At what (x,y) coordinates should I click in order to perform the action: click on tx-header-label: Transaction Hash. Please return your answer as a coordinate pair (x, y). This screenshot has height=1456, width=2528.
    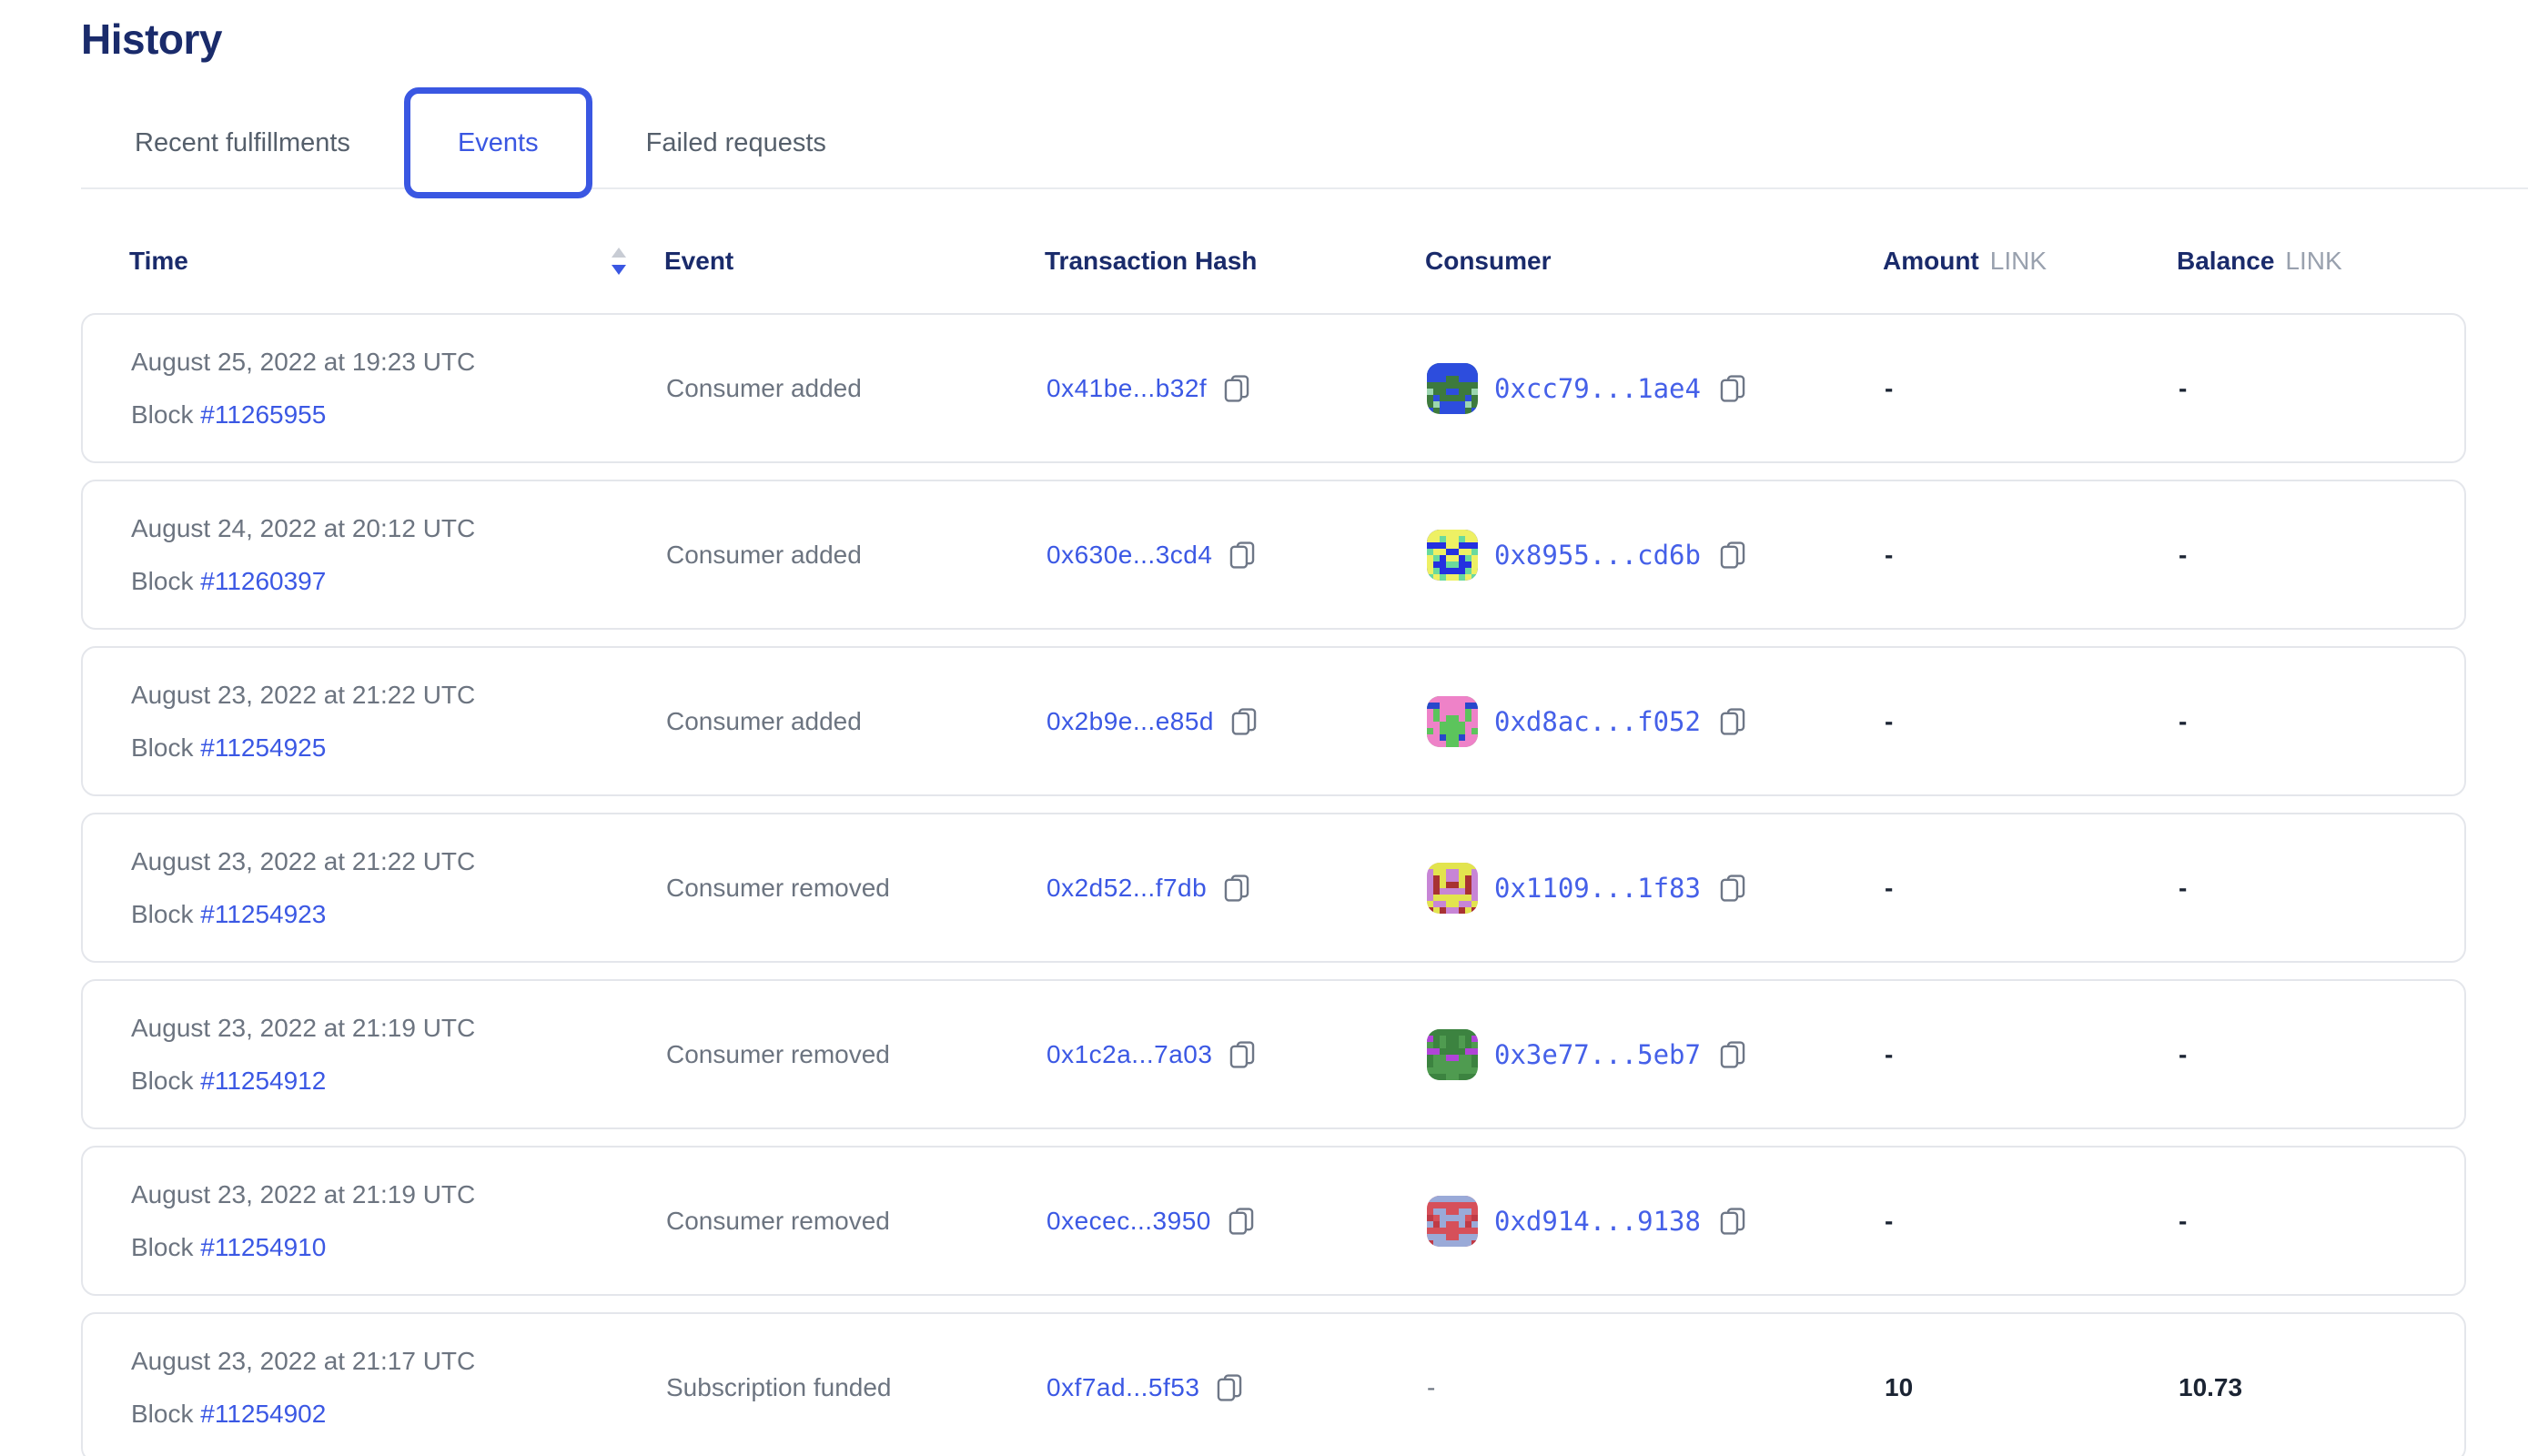
    Looking at the image, I should click on (1151, 261).